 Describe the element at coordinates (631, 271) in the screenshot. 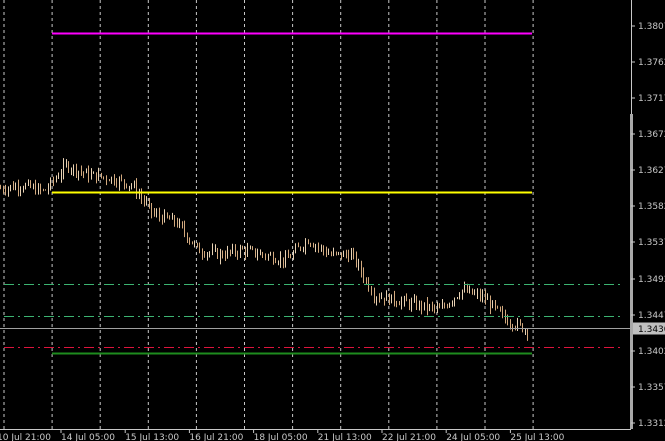

I see `scroll-indicator` at that location.